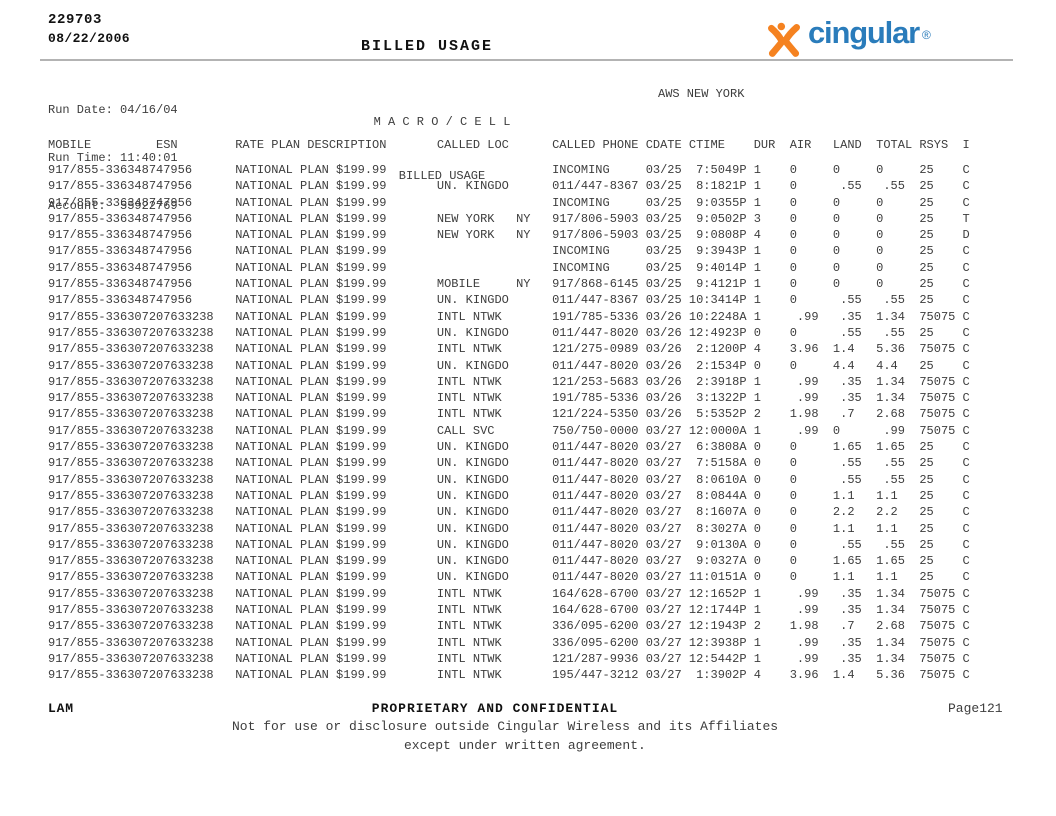 The height and width of the screenshot is (816, 1056). I want to click on run-date-row: Run Date: 04/16/04, so click(113, 110).